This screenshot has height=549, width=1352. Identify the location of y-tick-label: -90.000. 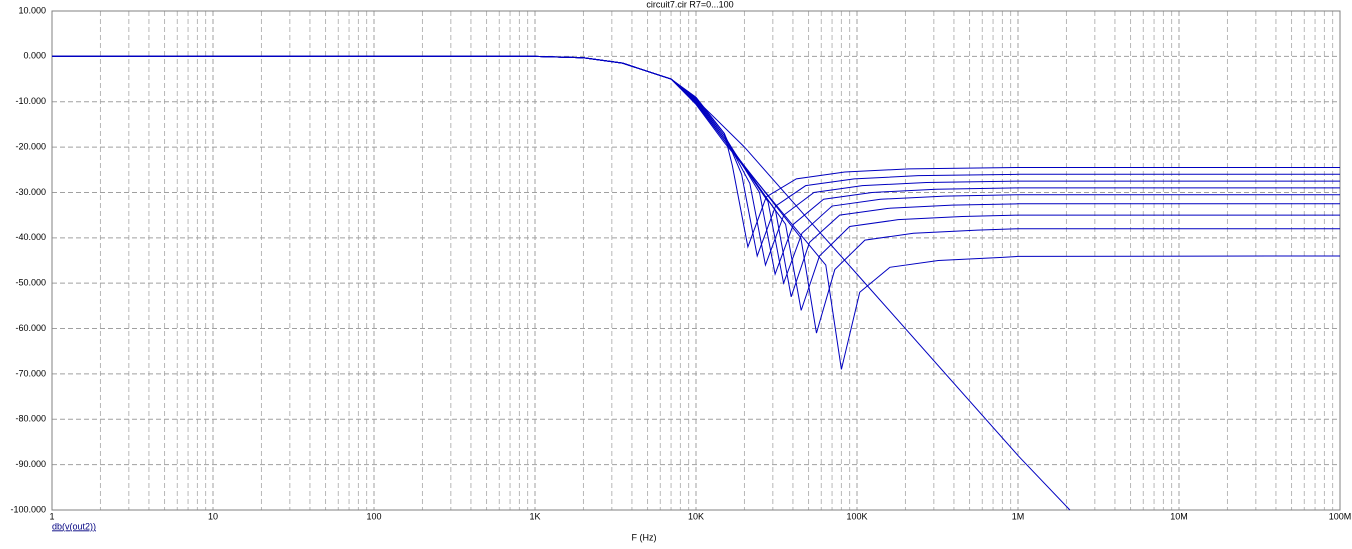
(30, 464).